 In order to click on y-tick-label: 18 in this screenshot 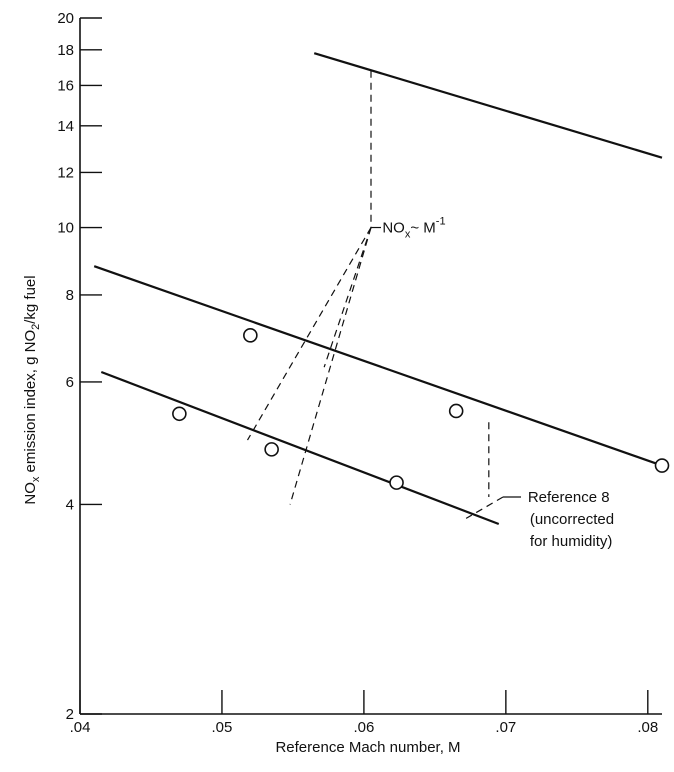, I will do `click(65, 50)`.